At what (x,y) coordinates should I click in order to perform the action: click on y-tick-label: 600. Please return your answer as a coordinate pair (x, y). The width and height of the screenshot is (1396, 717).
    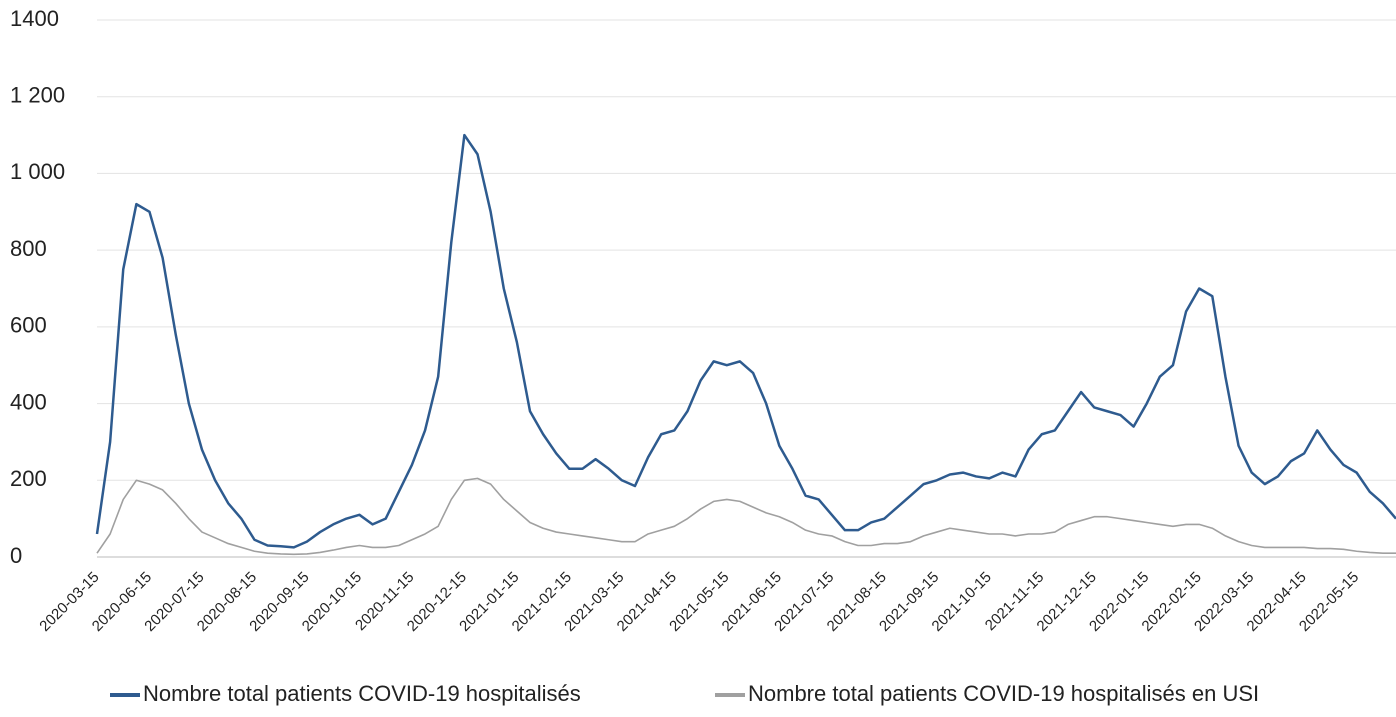
    Looking at the image, I should click on (28, 325).